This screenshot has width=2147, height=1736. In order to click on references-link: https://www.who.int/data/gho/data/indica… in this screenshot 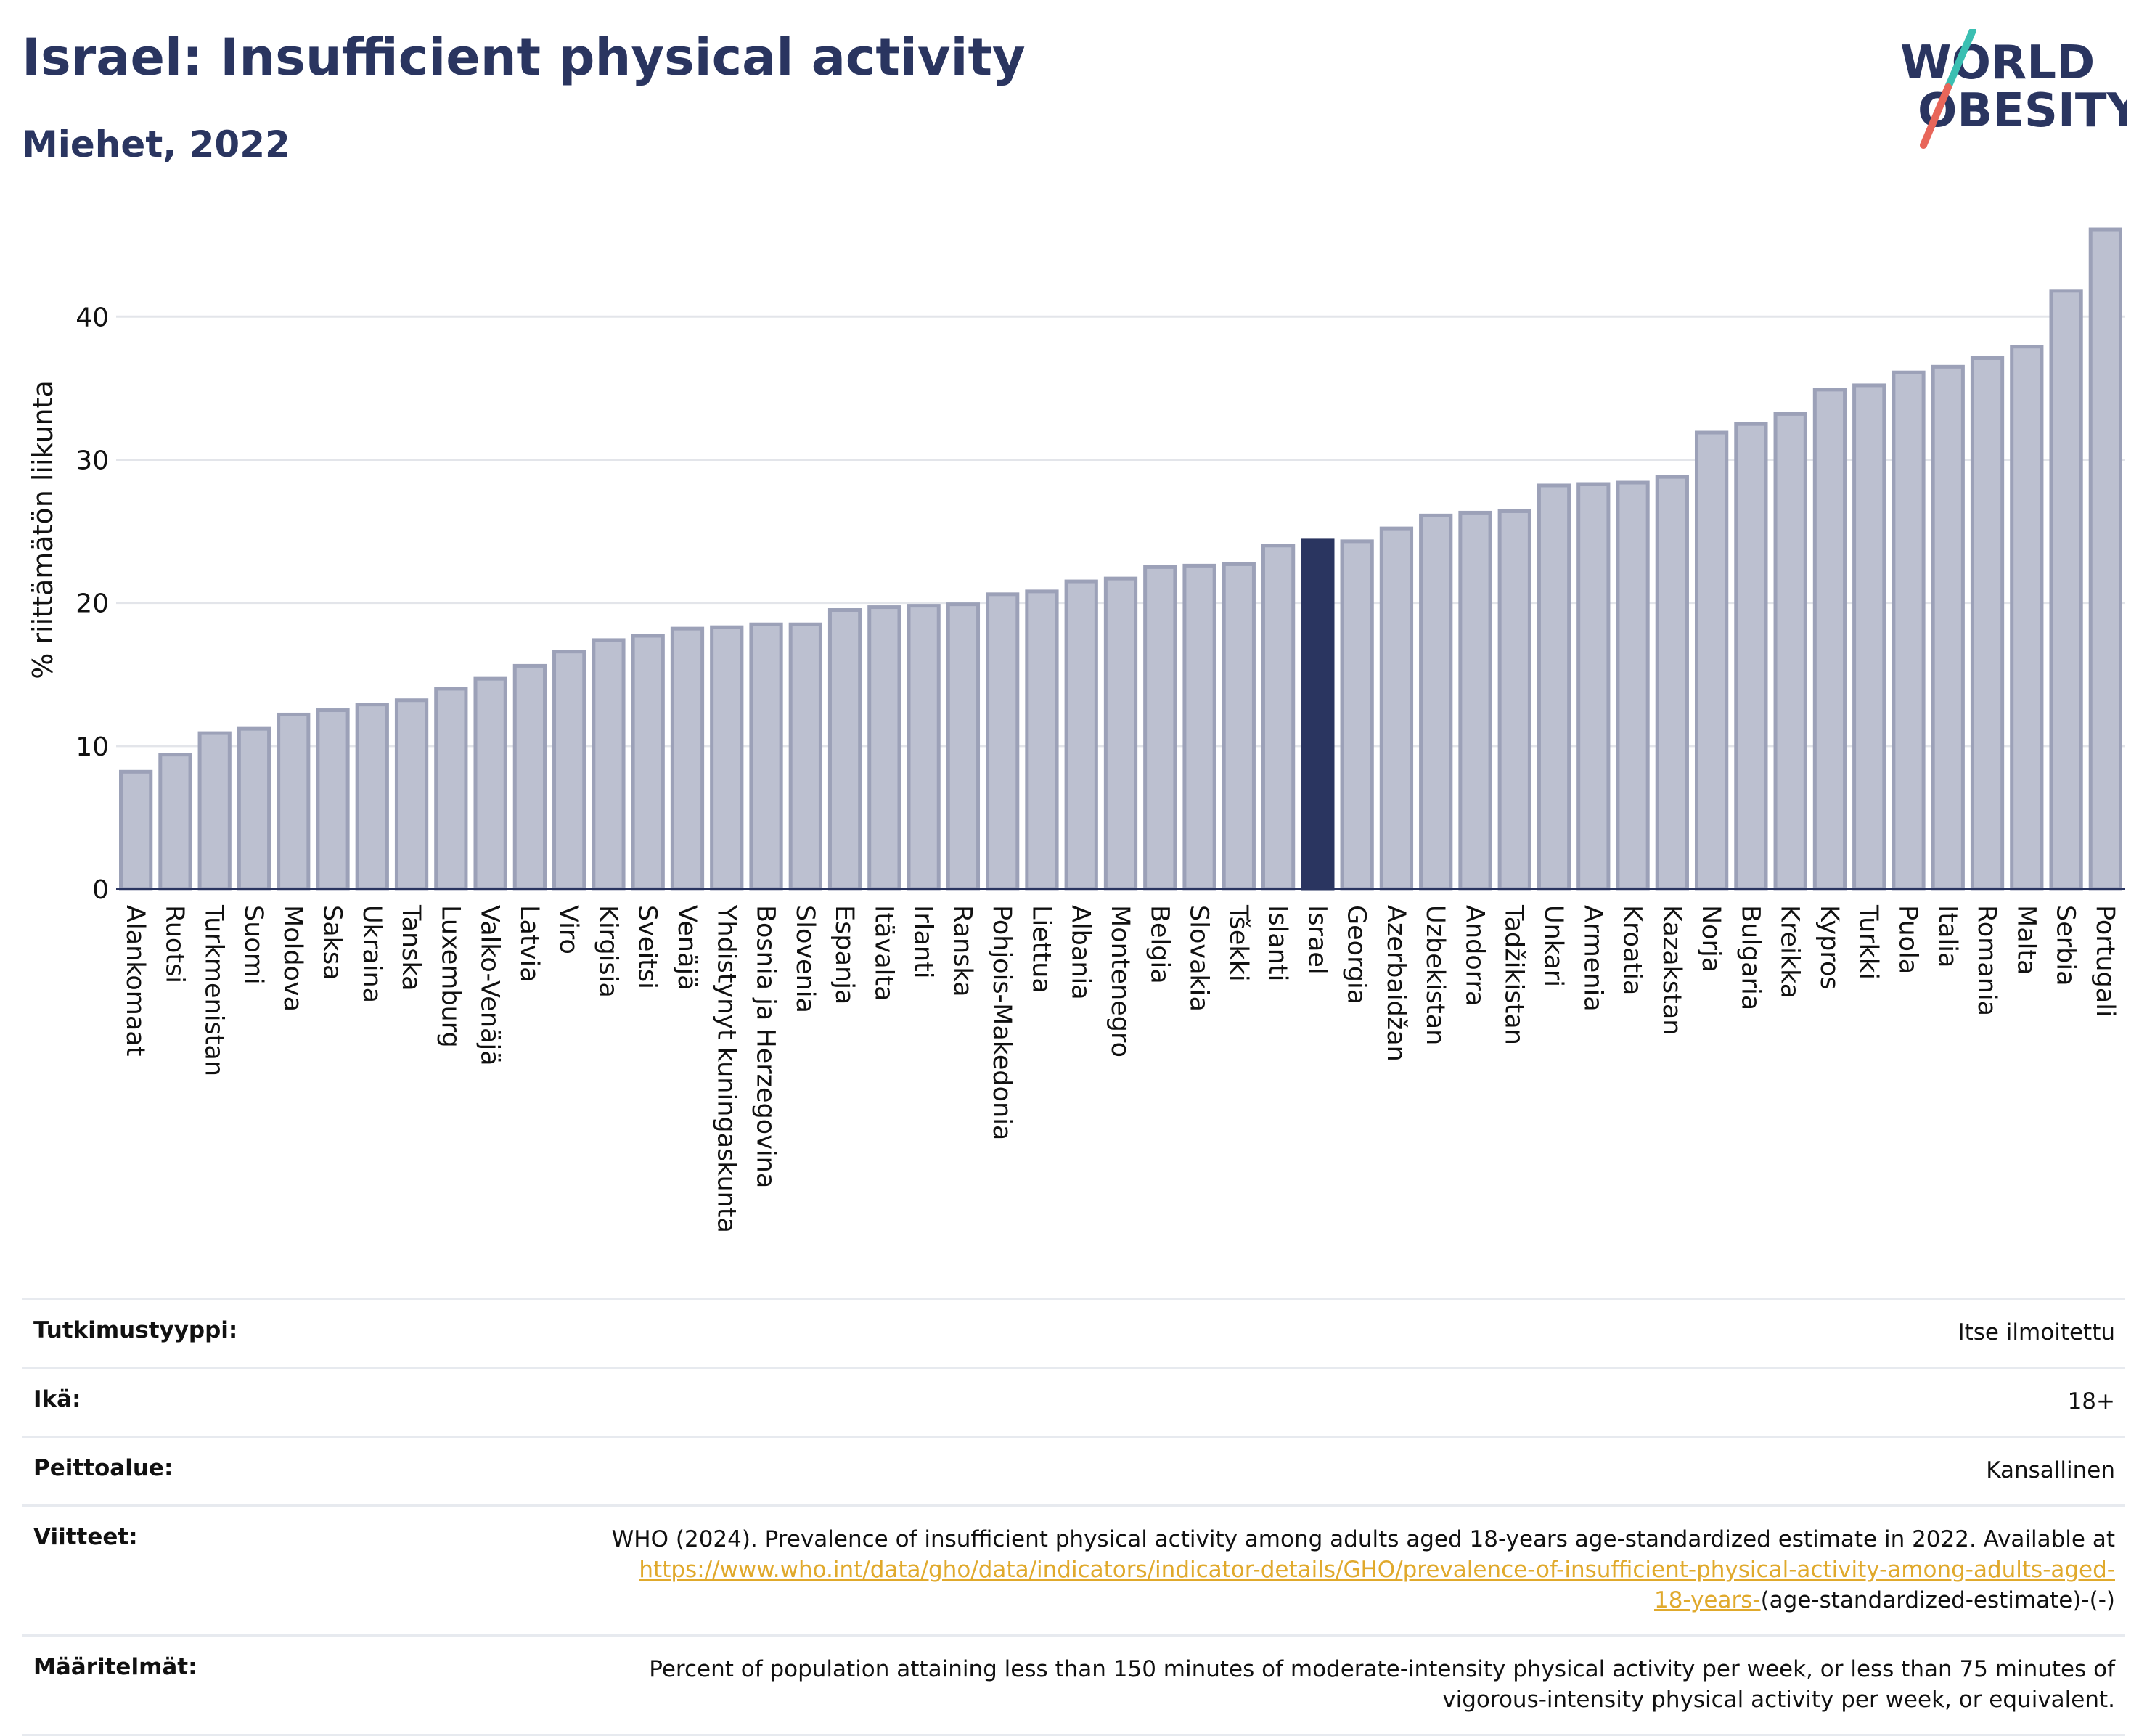, I will do `click(1377, 1570)`.